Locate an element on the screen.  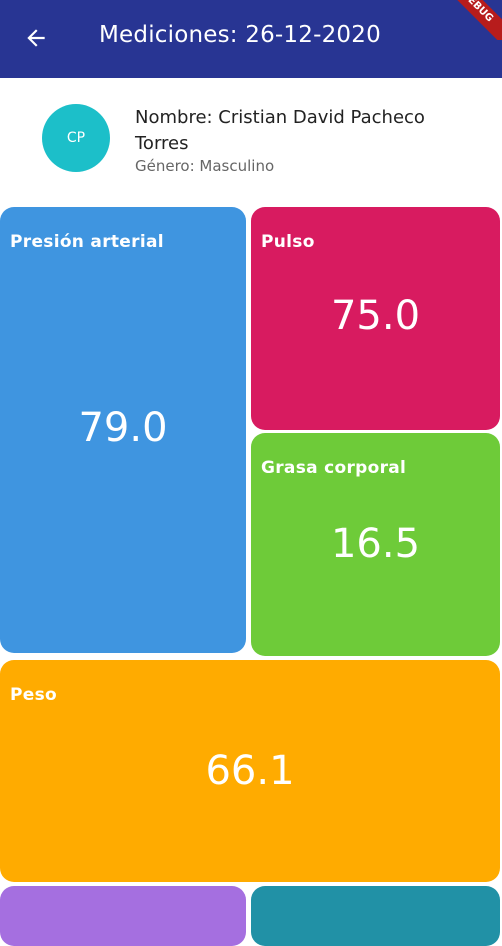
tile-grasa-corporal: Grasa corporal 16.5 is located at coordinates (375, 544).